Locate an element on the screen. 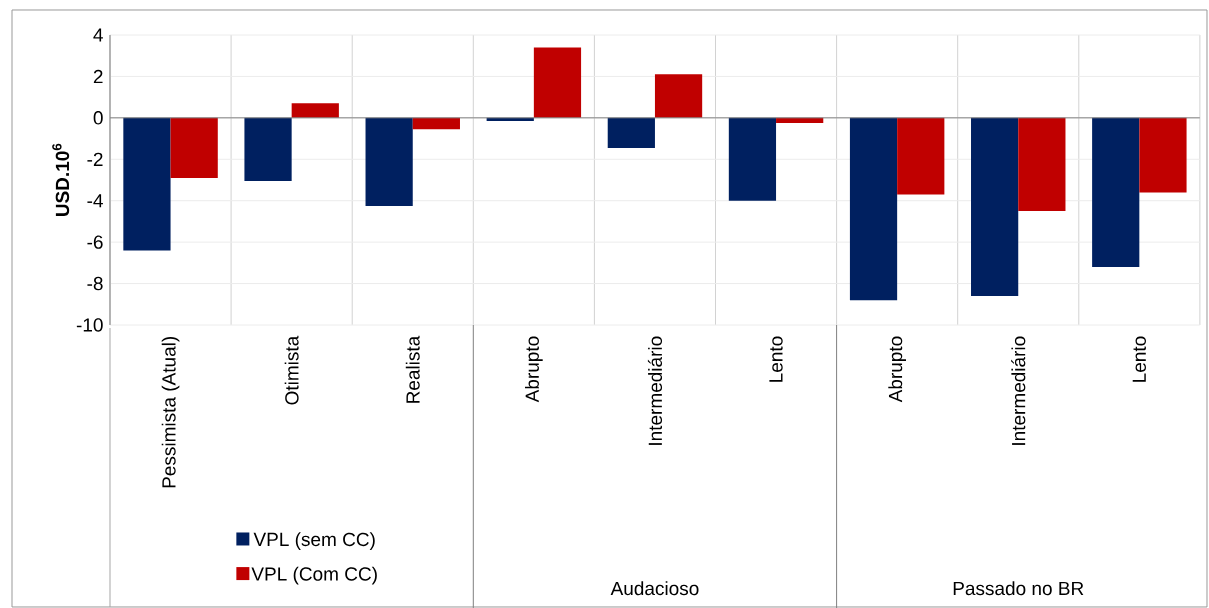 The width and height of the screenshot is (1209, 608). y-tick-label: 4 is located at coordinates (98, 35).